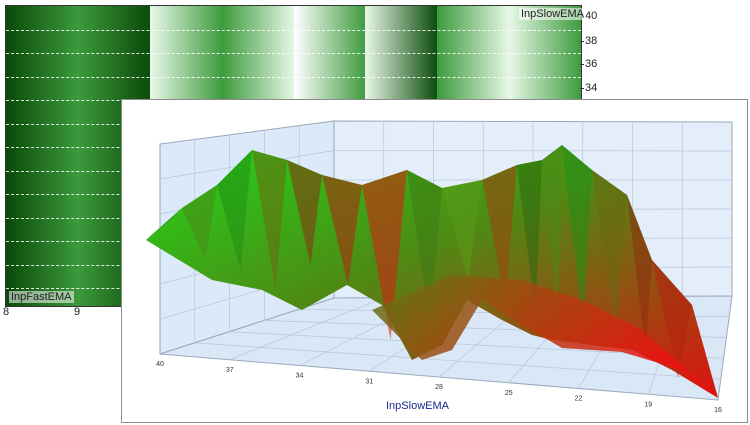  I want to click on surface-x-tick-label: 37, so click(230, 370).